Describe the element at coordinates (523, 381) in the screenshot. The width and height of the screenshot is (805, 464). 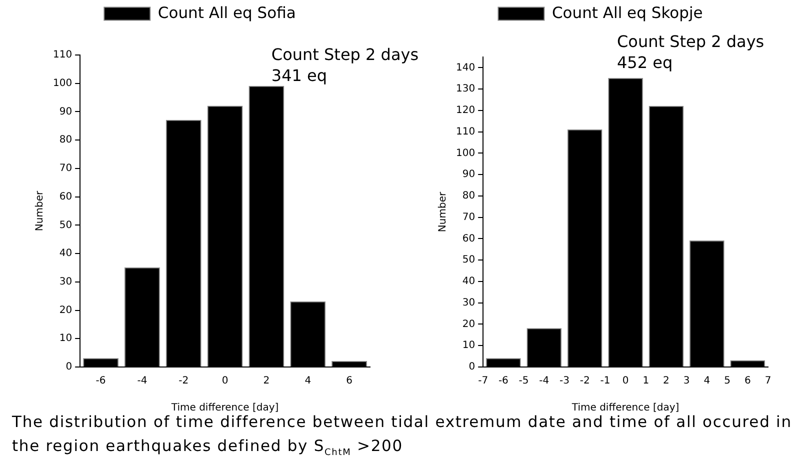
I see `x-tick-label: -5` at that location.